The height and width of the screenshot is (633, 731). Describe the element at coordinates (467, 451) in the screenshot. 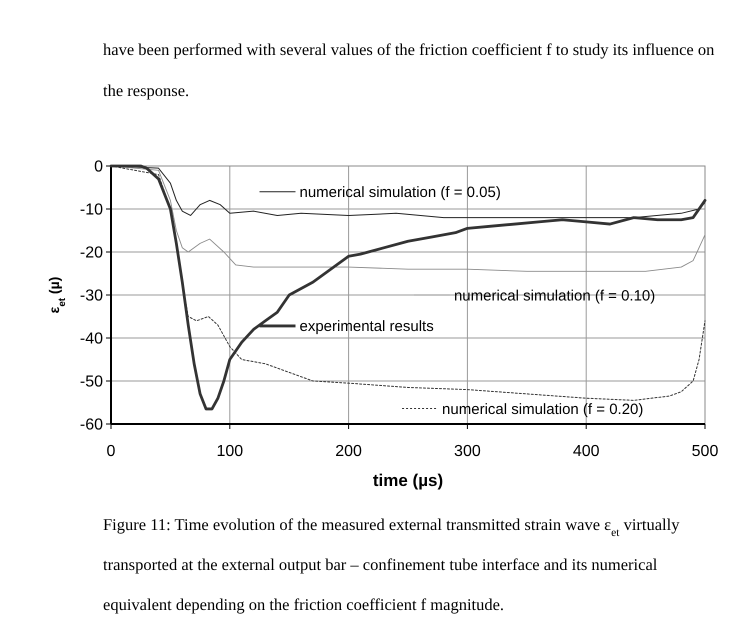

I see `x-tick-label: 300` at that location.